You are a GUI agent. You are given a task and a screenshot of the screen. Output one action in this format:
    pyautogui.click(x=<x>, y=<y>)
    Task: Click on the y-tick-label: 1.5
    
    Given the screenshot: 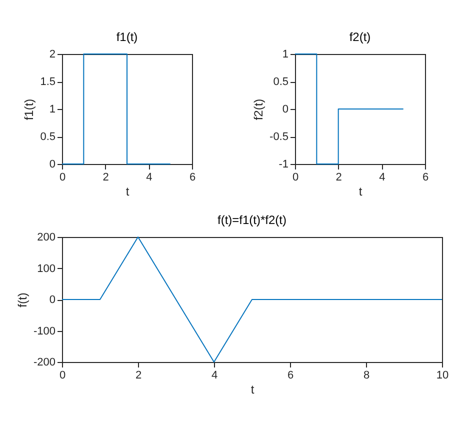 What is the action you would take?
    pyautogui.click(x=48, y=82)
    